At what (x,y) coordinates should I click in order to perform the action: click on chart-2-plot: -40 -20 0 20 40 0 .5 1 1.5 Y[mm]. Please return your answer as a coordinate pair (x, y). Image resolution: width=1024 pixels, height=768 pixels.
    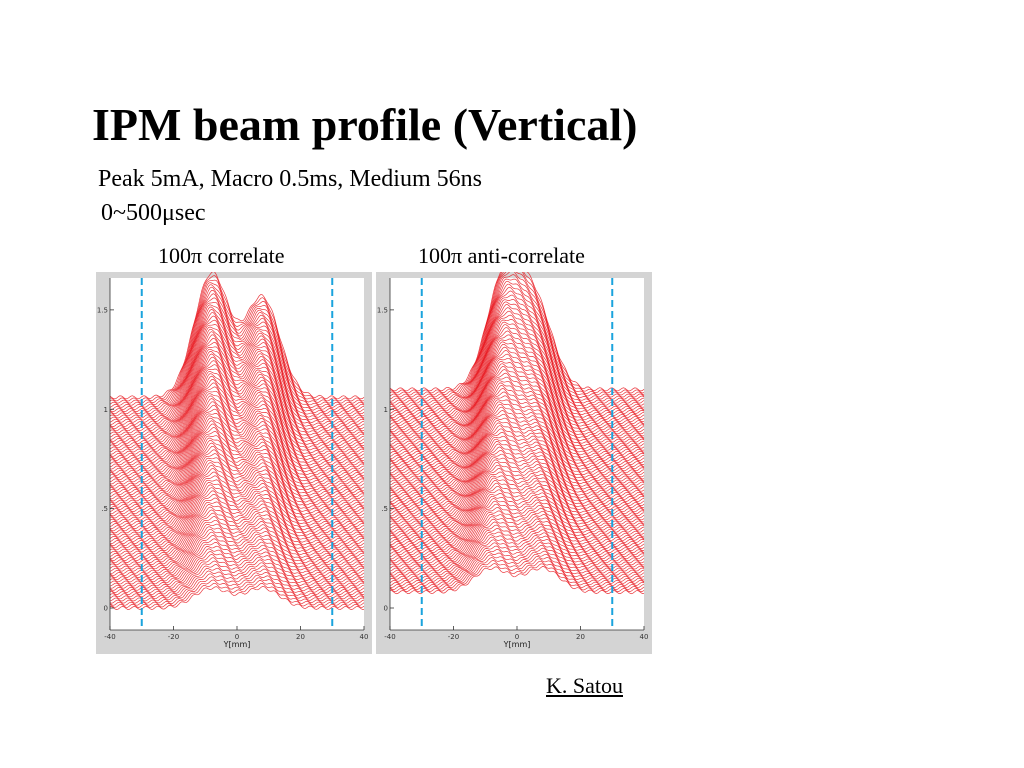
    Looking at the image, I should click on (513, 460).